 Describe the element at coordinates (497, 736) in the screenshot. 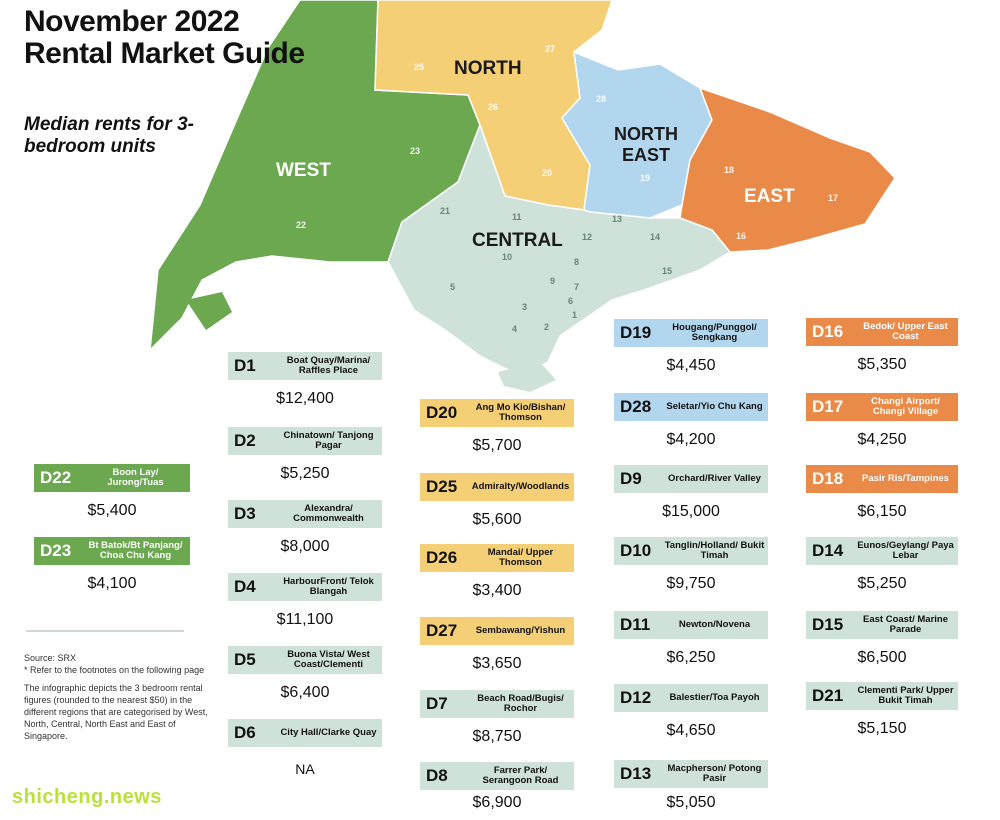

I see `district-rent: $8,750` at that location.